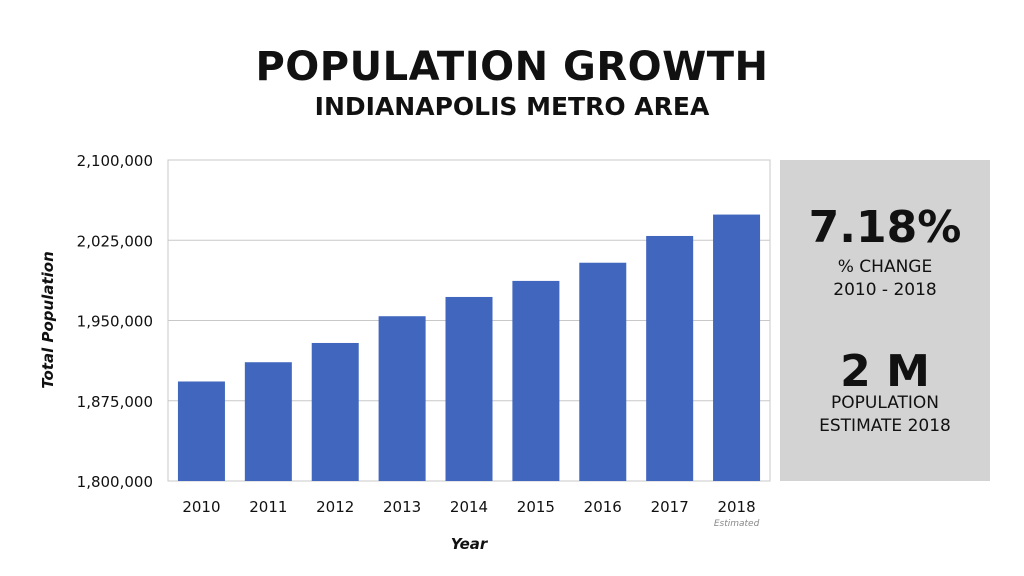 The height and width of the screenshot is (576, 1024). What do you see at coordinates (469, 388) in the screenshot?
I see `bar-2014` at bounding box center [469, 388].